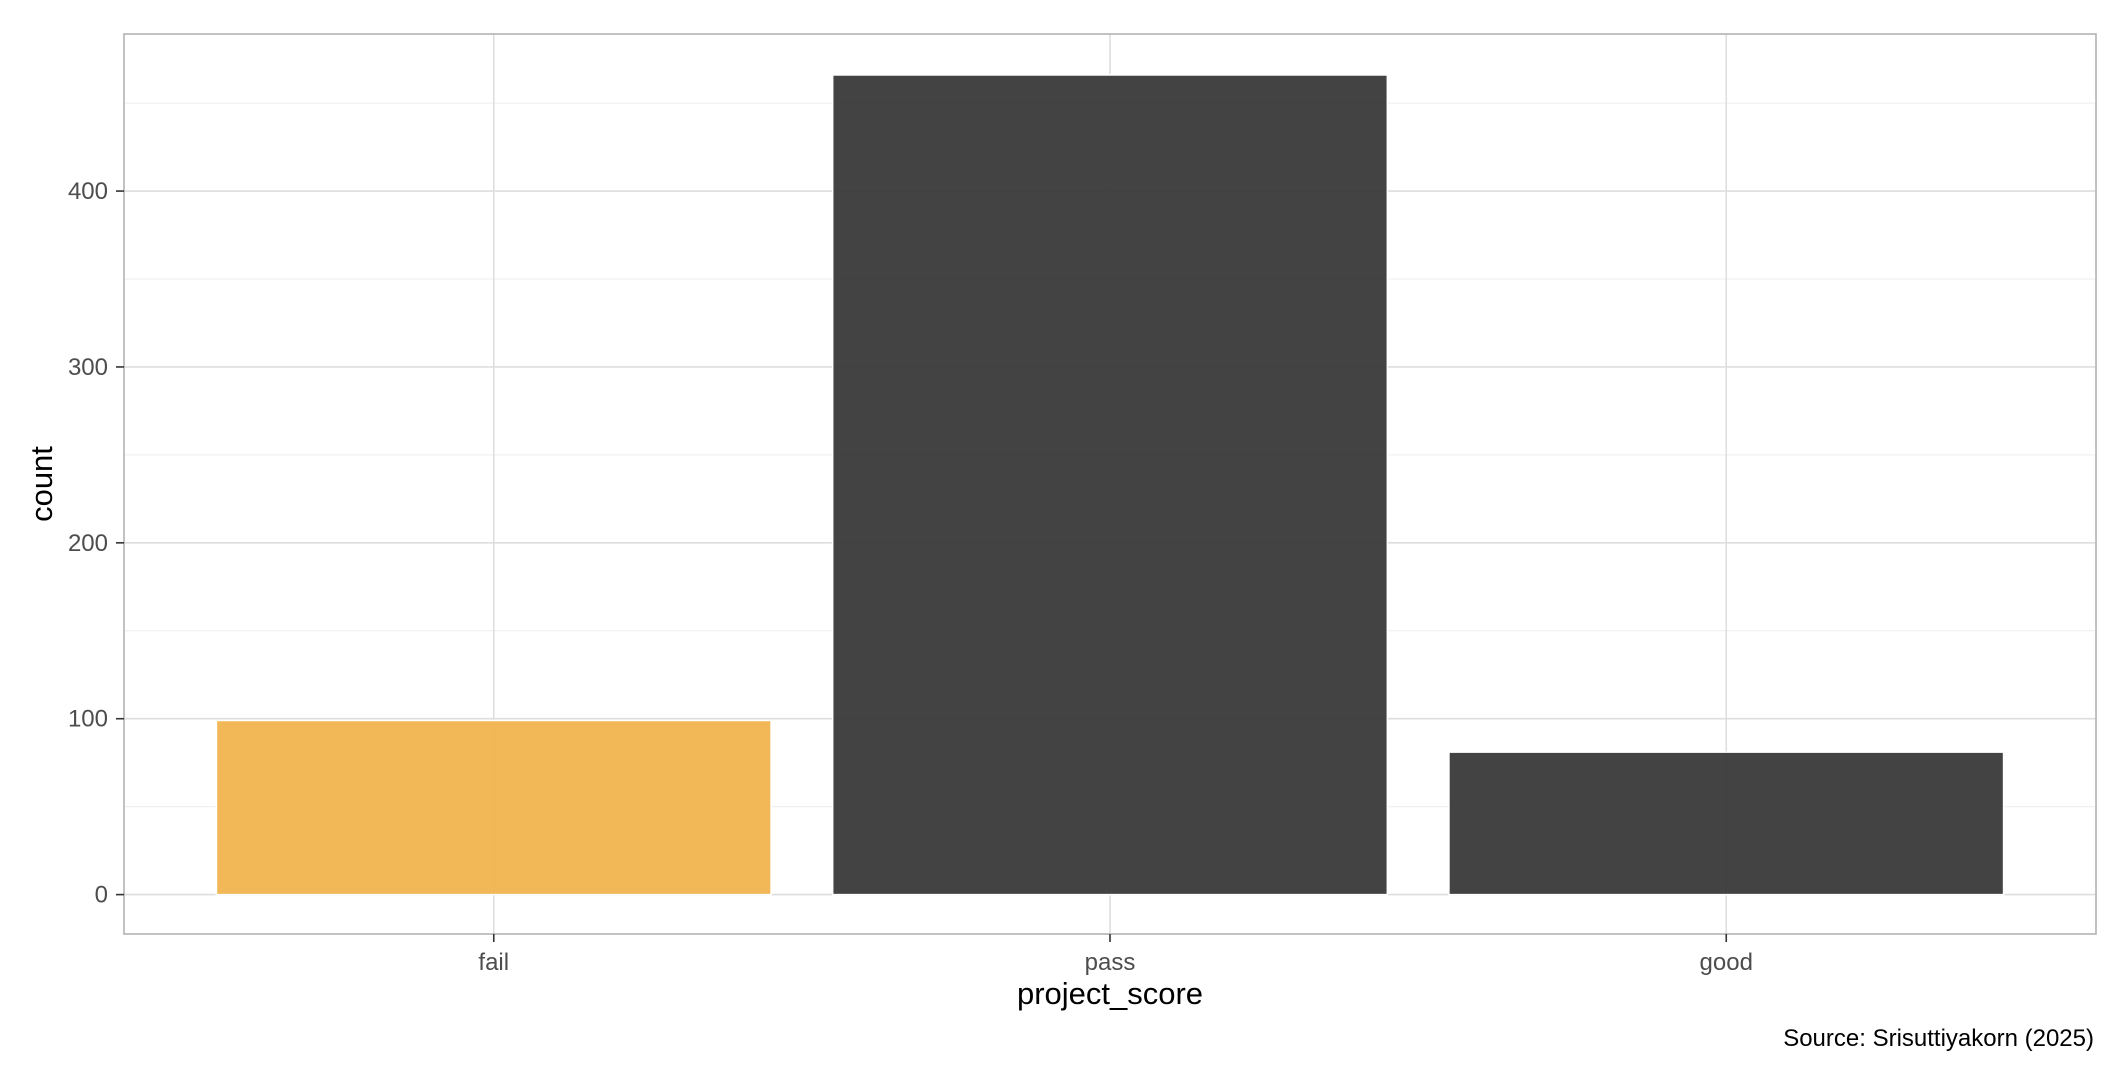 The height and width of the screenshot is (1072, 2122). I want to click on bar-fail, so click(493, 807).